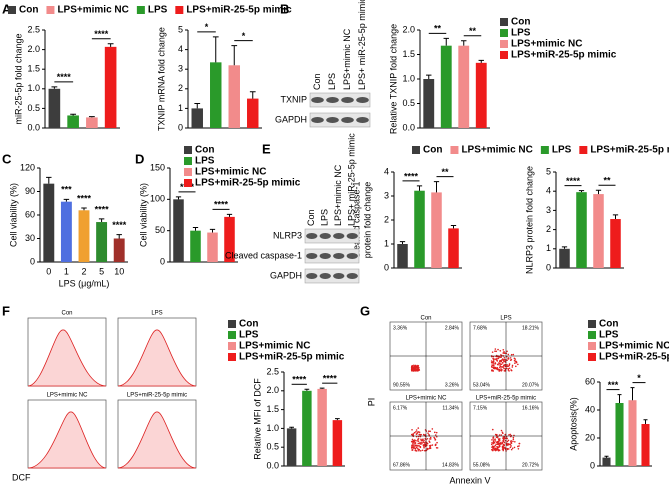  I want to click on y-axis-label: TXNIP mRNA fold change, so click(161, 79).